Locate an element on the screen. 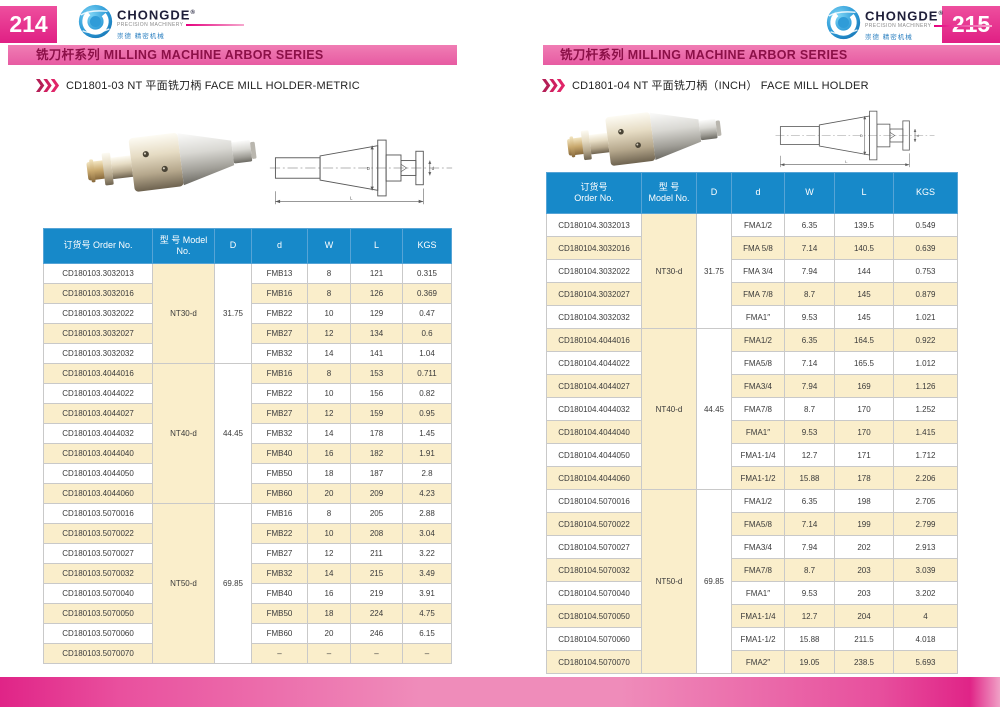 The height and width of the screenshot is (707, 1000). kgs-cell: 6.15 is located at coordinates (427, 633).